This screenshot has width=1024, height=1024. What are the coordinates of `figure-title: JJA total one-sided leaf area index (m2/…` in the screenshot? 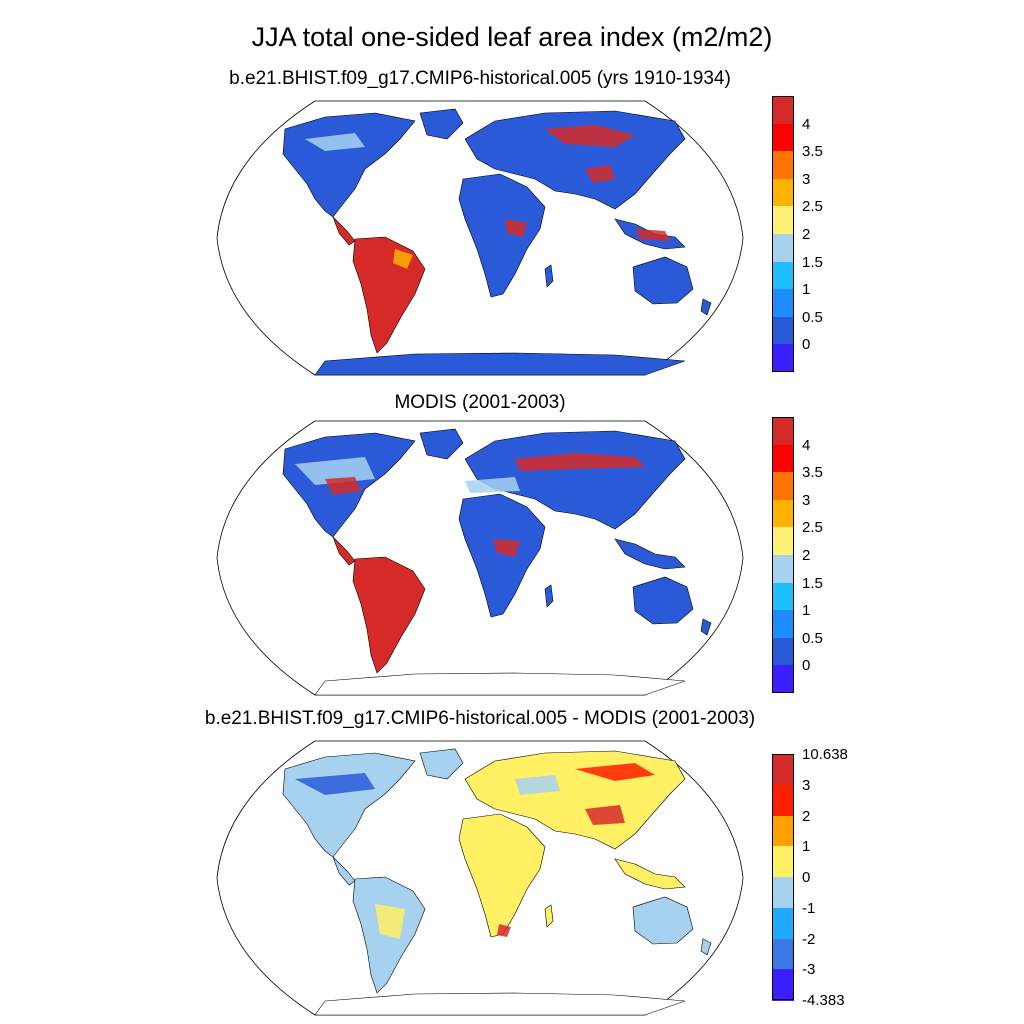 It's located at (512, 37).